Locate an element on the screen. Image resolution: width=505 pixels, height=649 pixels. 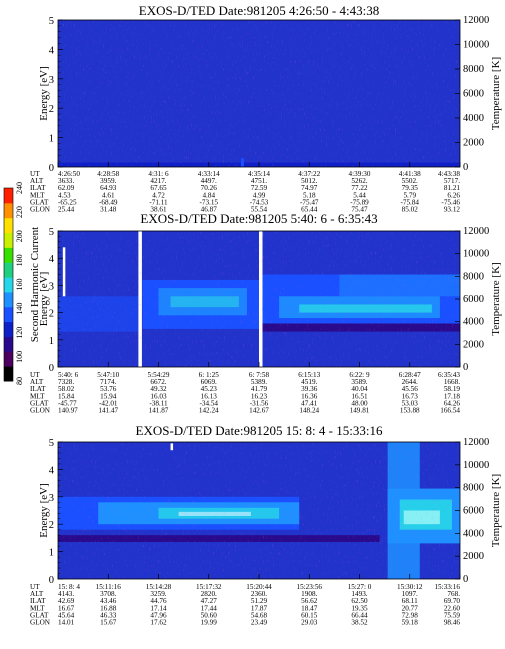
y-tick-label: 5 is located at coordinates (51, 21).